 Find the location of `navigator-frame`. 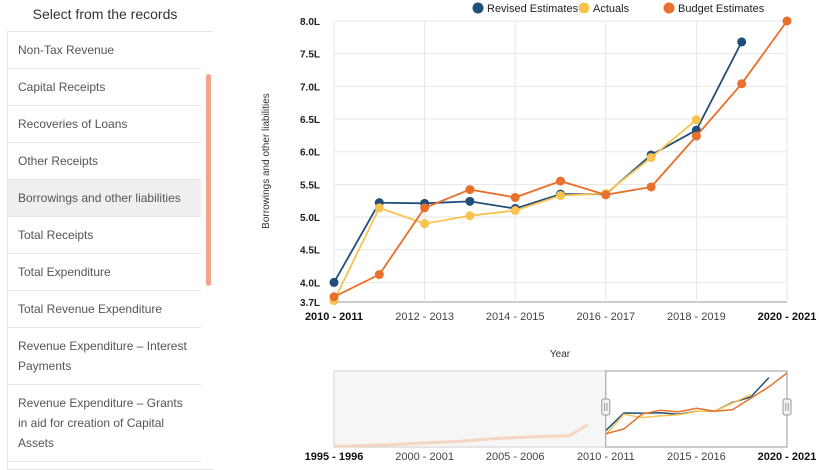

navigator-frame is located at coordinates (560, 409).